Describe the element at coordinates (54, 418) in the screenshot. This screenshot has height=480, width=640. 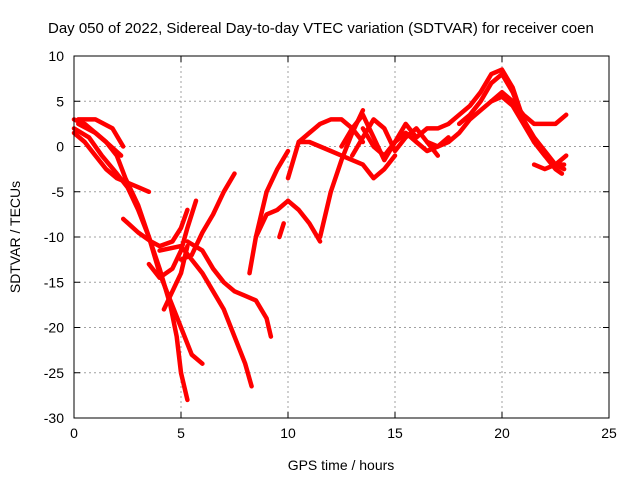
I see `y-tick-label: -30` at that location.